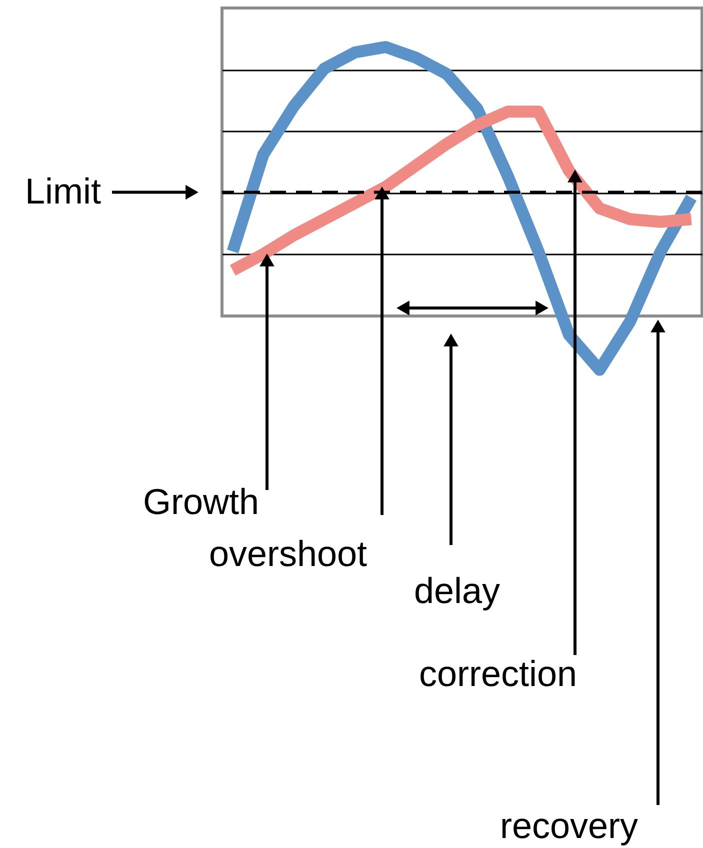 This screenshot has width=703, height=848. I want to click on text: recovery, so click(569, 825).